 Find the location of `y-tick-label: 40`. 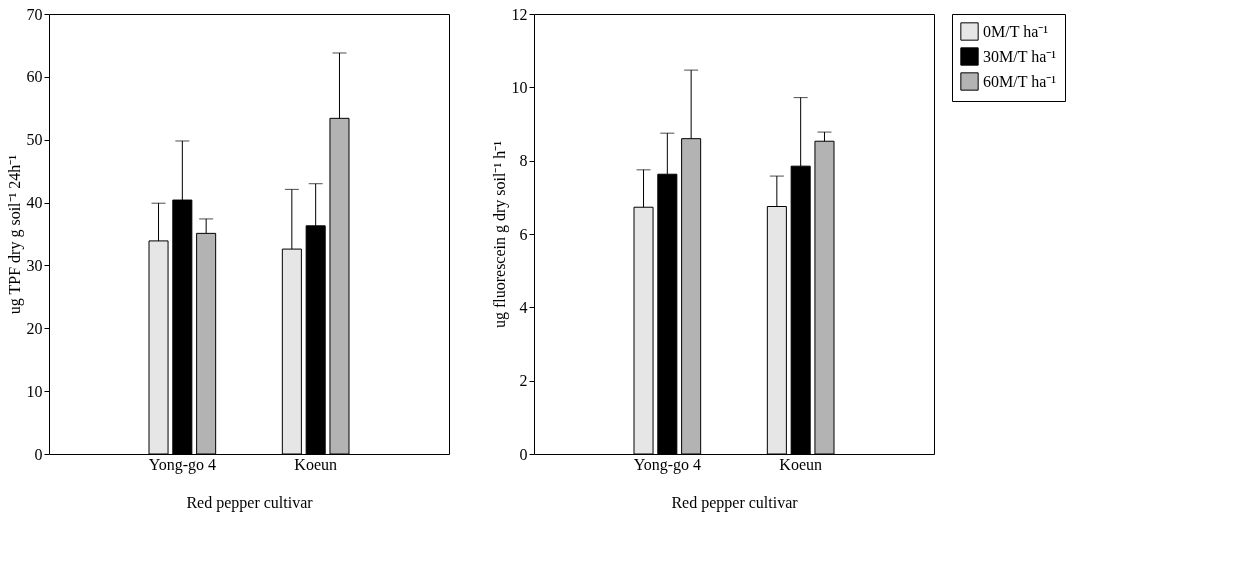

y-tick-label: 40 is located at coordinates (34, 203).